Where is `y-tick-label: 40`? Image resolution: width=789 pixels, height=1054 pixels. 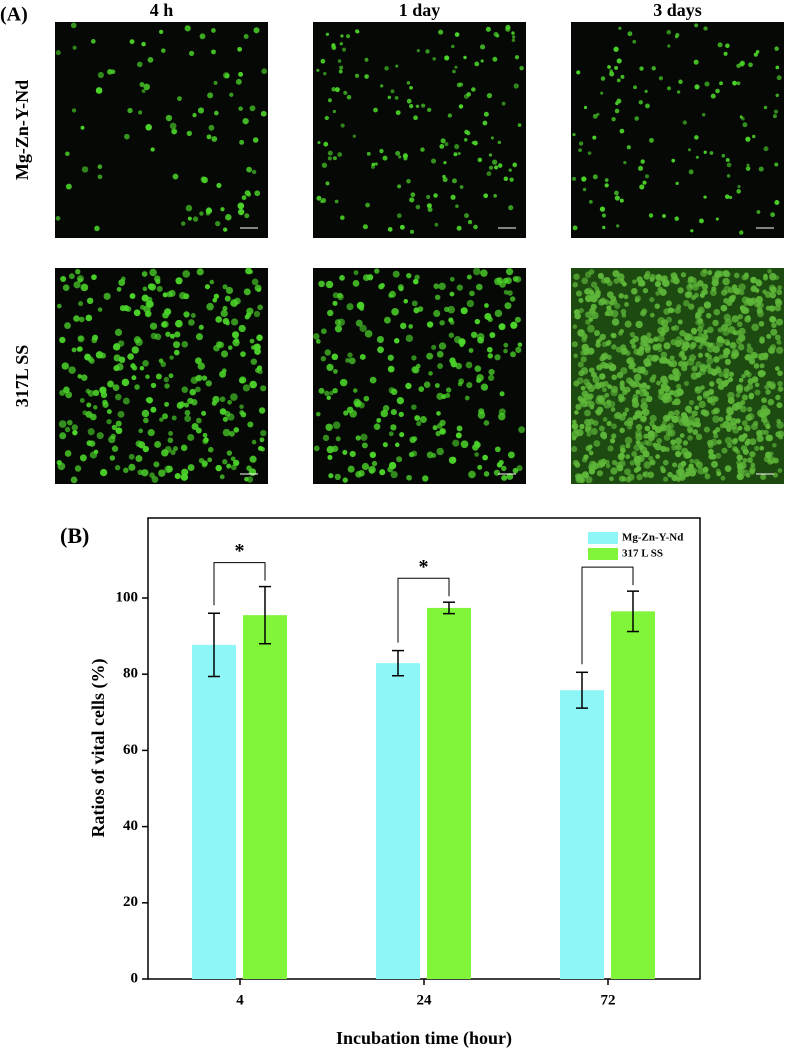 y-tick-label: 40 is located at coordinates (130, 826).